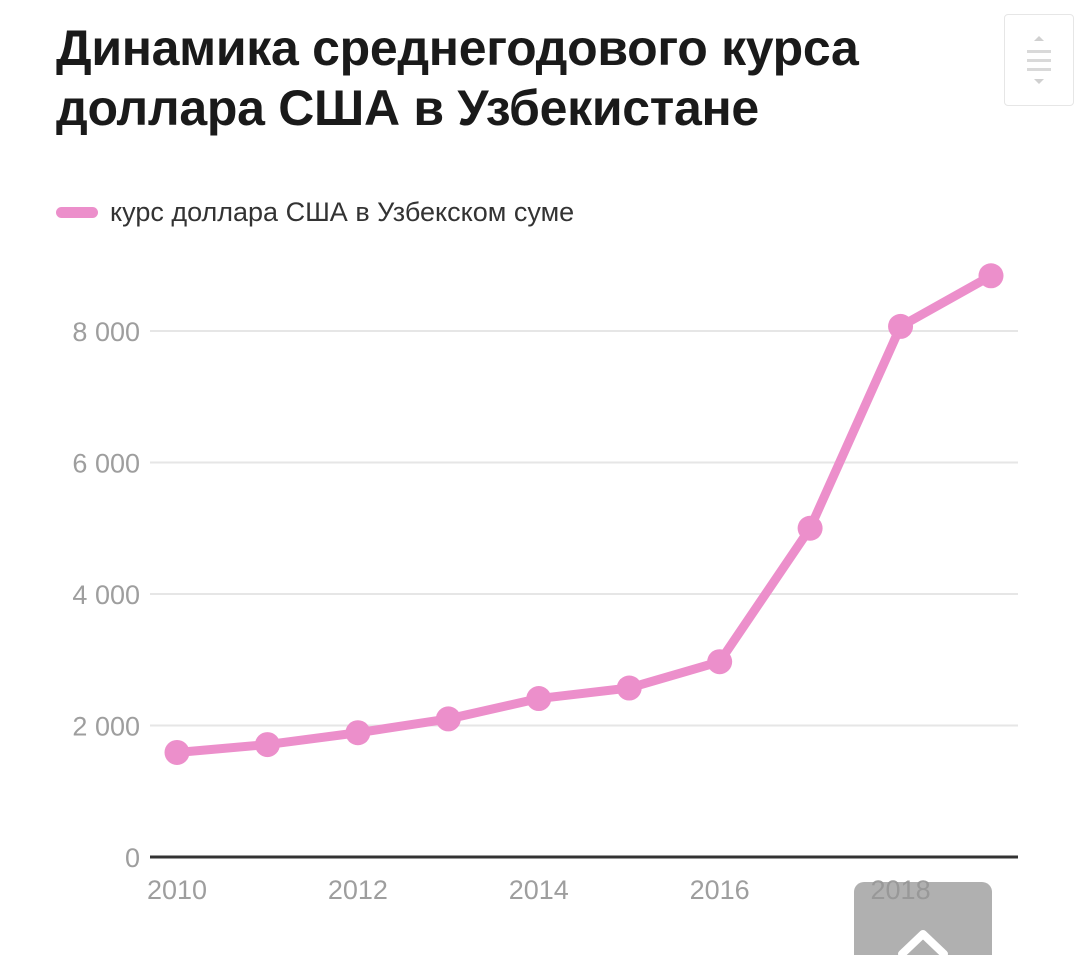  Describe the element at coordinates (106, 727) in the screenshot. I see `y-tick-label: 2 000` at that location.